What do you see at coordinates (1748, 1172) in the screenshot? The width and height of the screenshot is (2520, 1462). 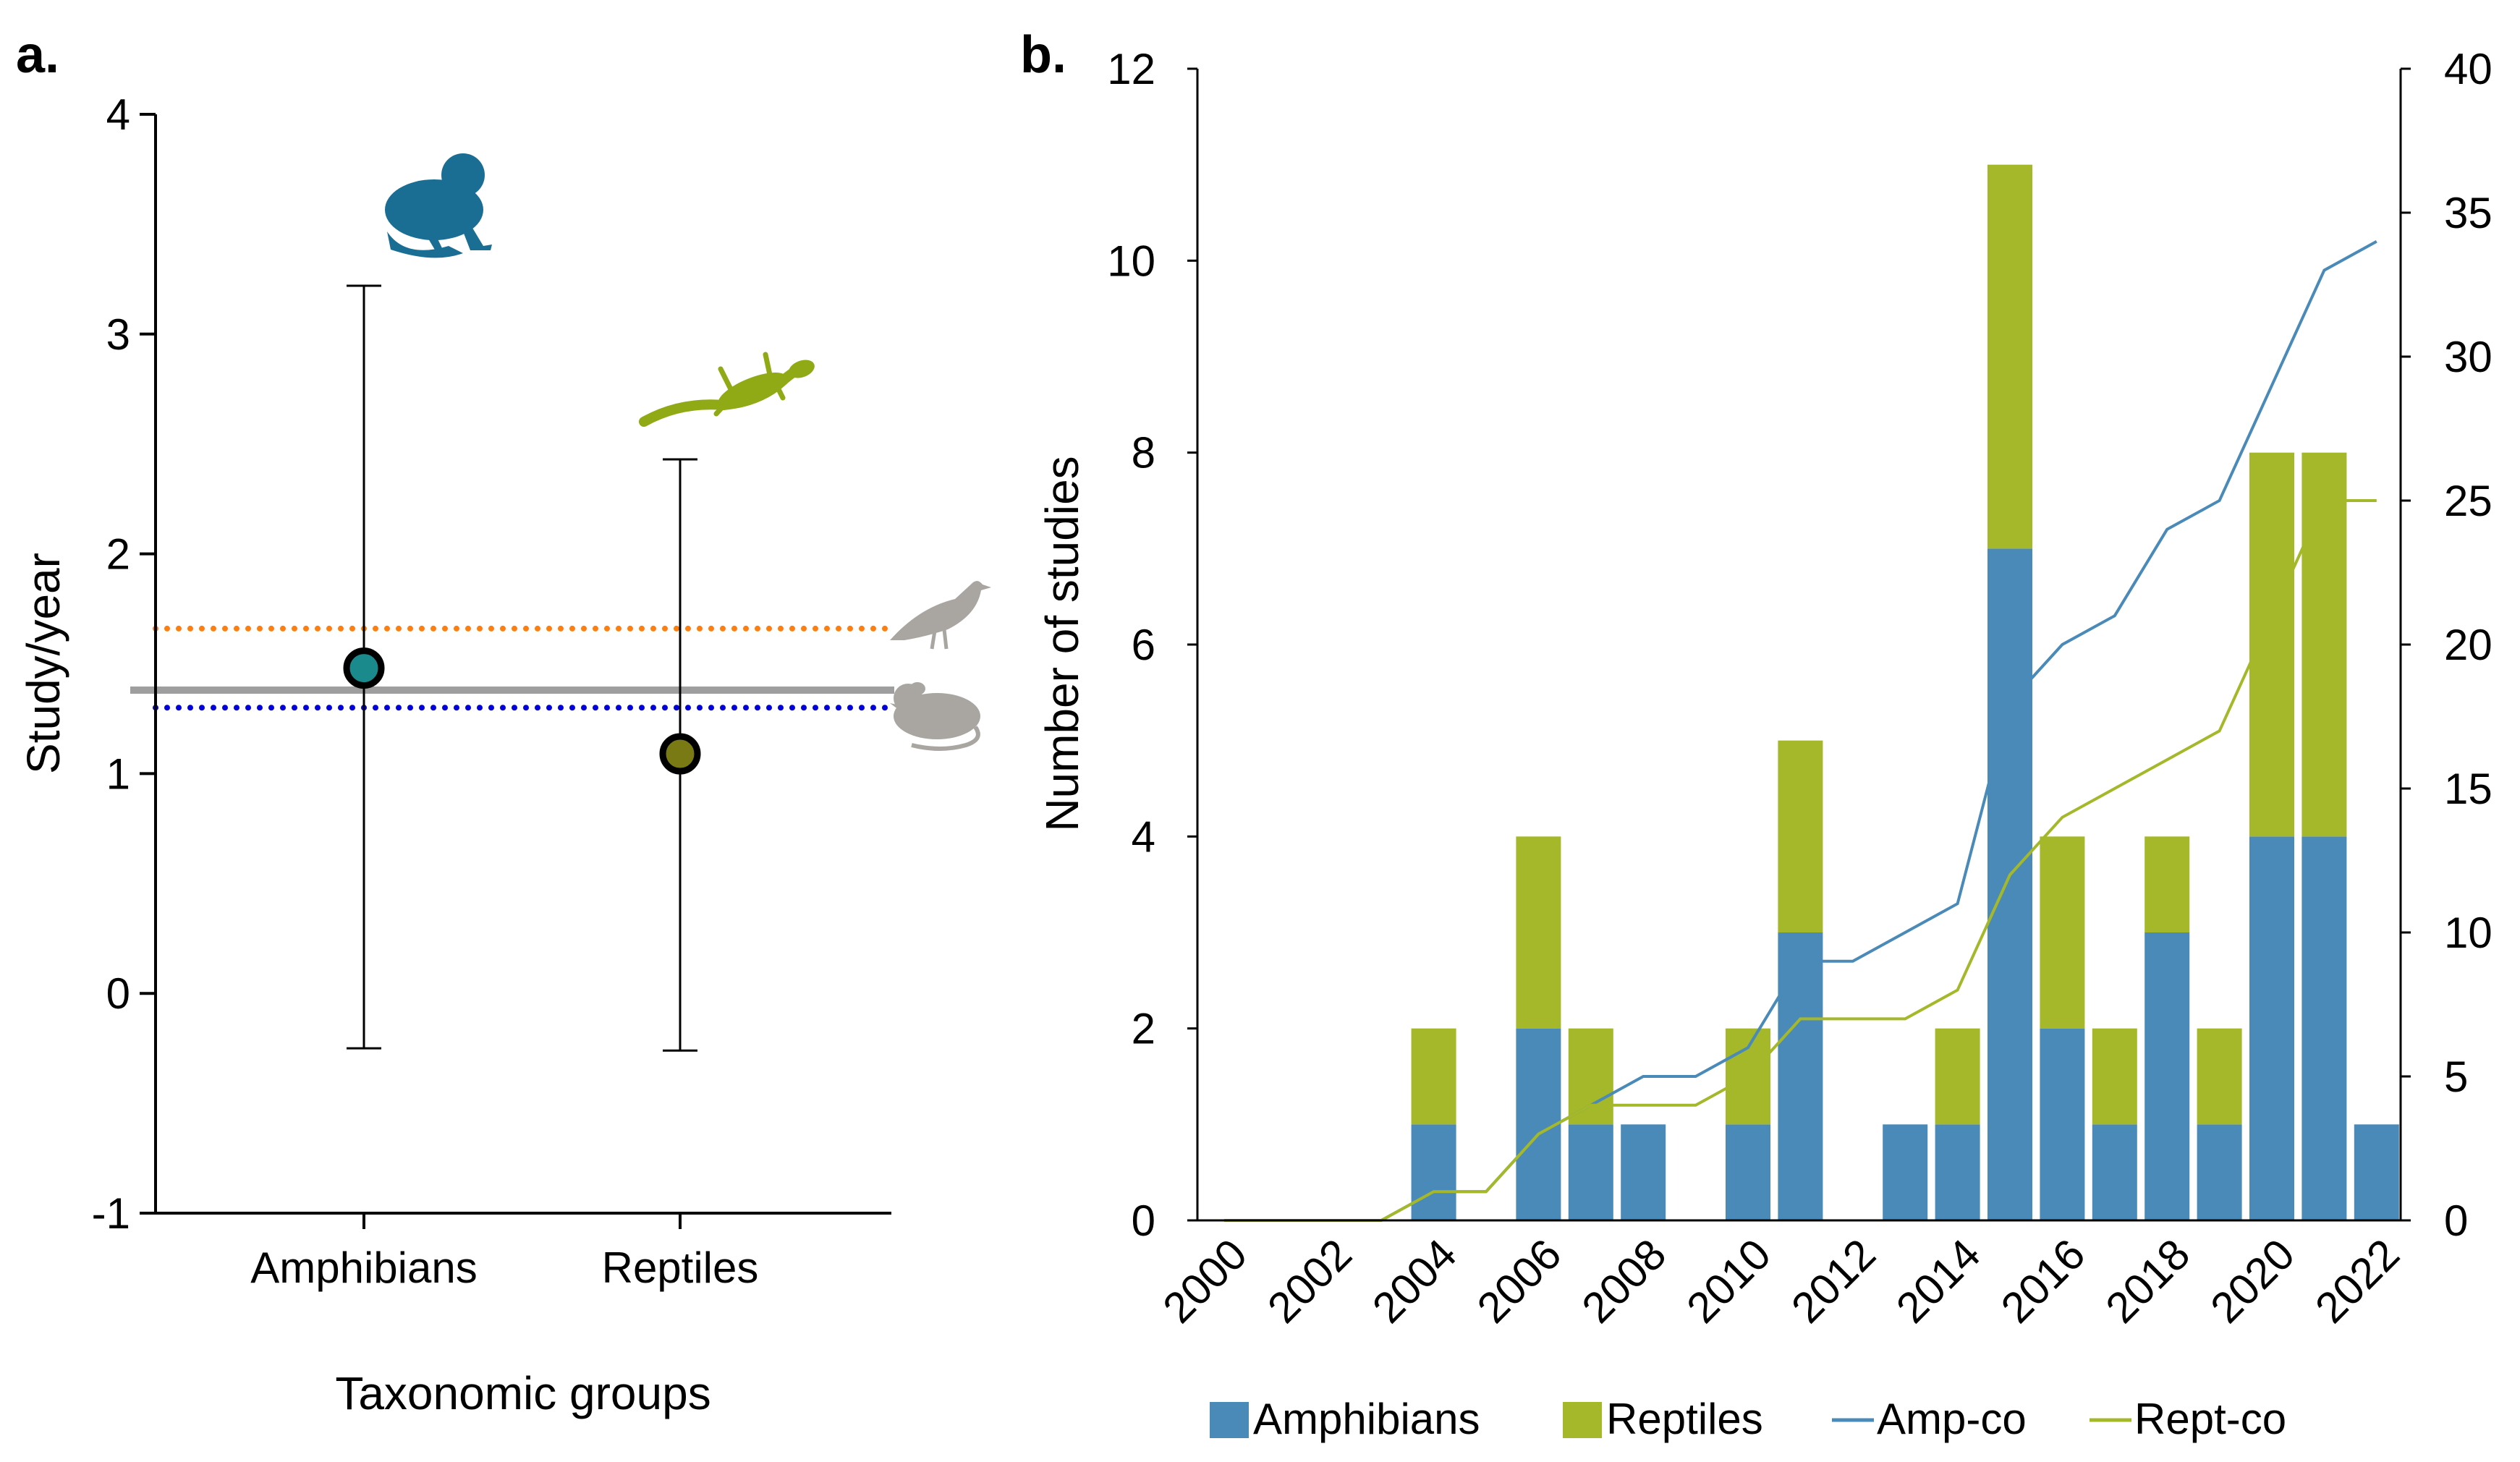 I see `bar-amphibians-2010` at bounding box center [1748, 1172].